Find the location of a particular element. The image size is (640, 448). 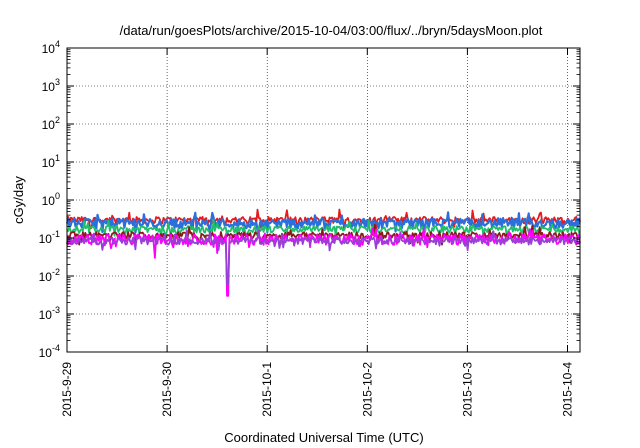

x-tick-label: 2015-10-2 is located at coordinates (367, 389).